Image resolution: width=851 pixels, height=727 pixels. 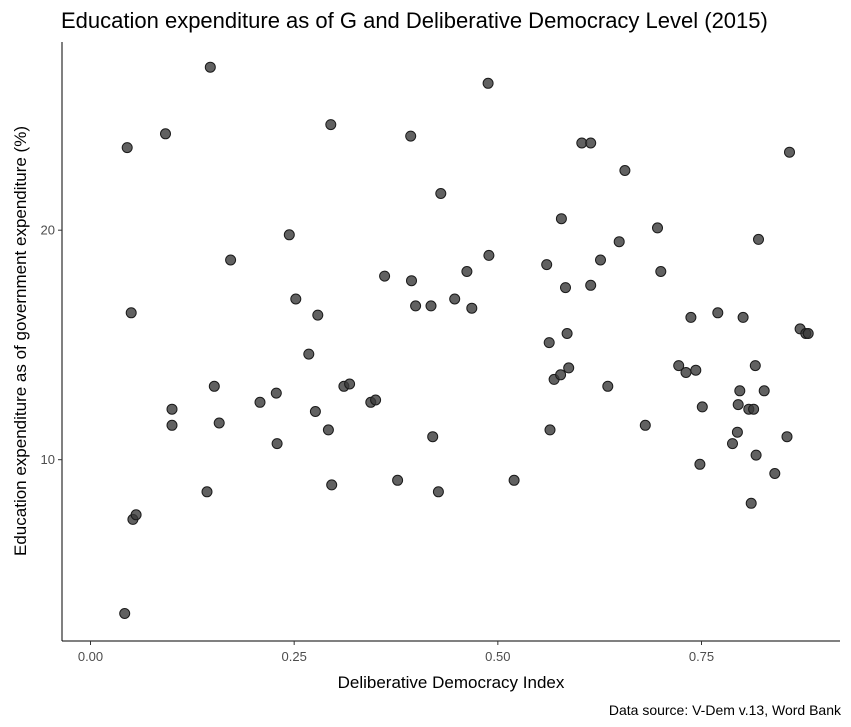 What do you see at coordinates (701, 656) in the screenshot?
I see `x-tick-label: 0.75` at bounding box center [701, 656].